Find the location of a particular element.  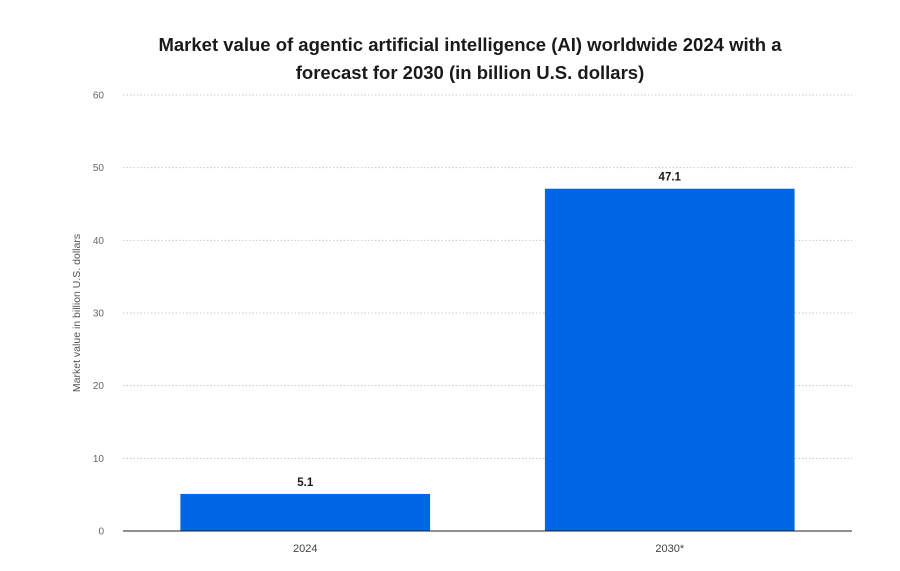

y-axis-title: Market value in billion U.S. dollars is located at coordinates (77, 313).